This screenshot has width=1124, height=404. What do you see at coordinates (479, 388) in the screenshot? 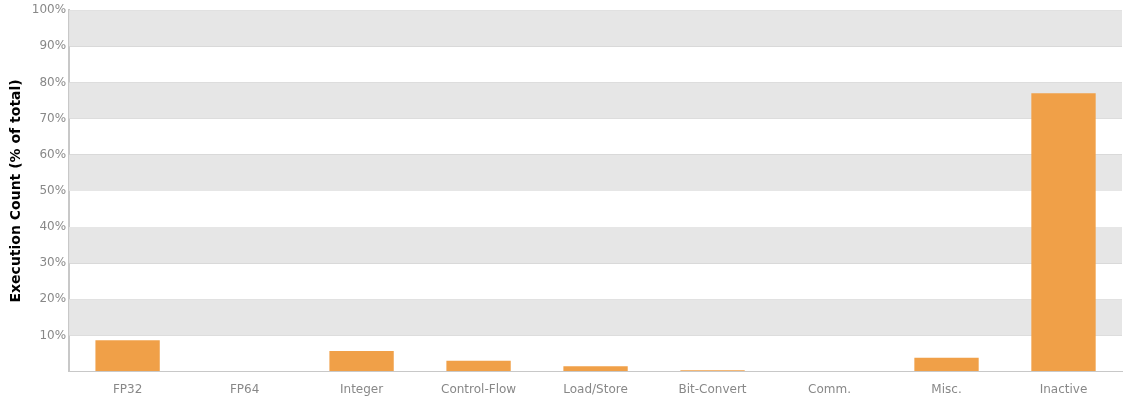
I see `x-tick-label: Control-Flow` at bounding box center [479, 388].